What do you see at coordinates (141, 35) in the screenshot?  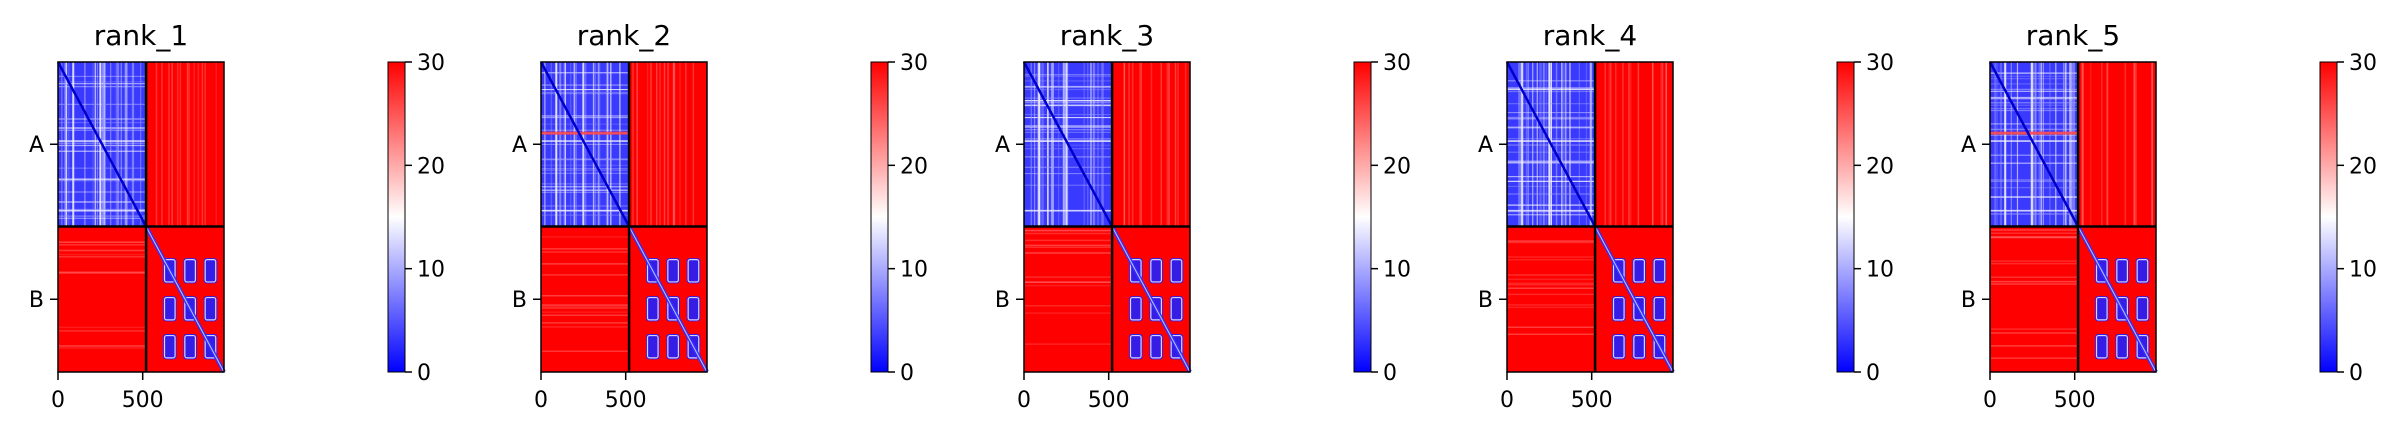 I see `panel-title: rank_1` at bounding box center [141, 35].